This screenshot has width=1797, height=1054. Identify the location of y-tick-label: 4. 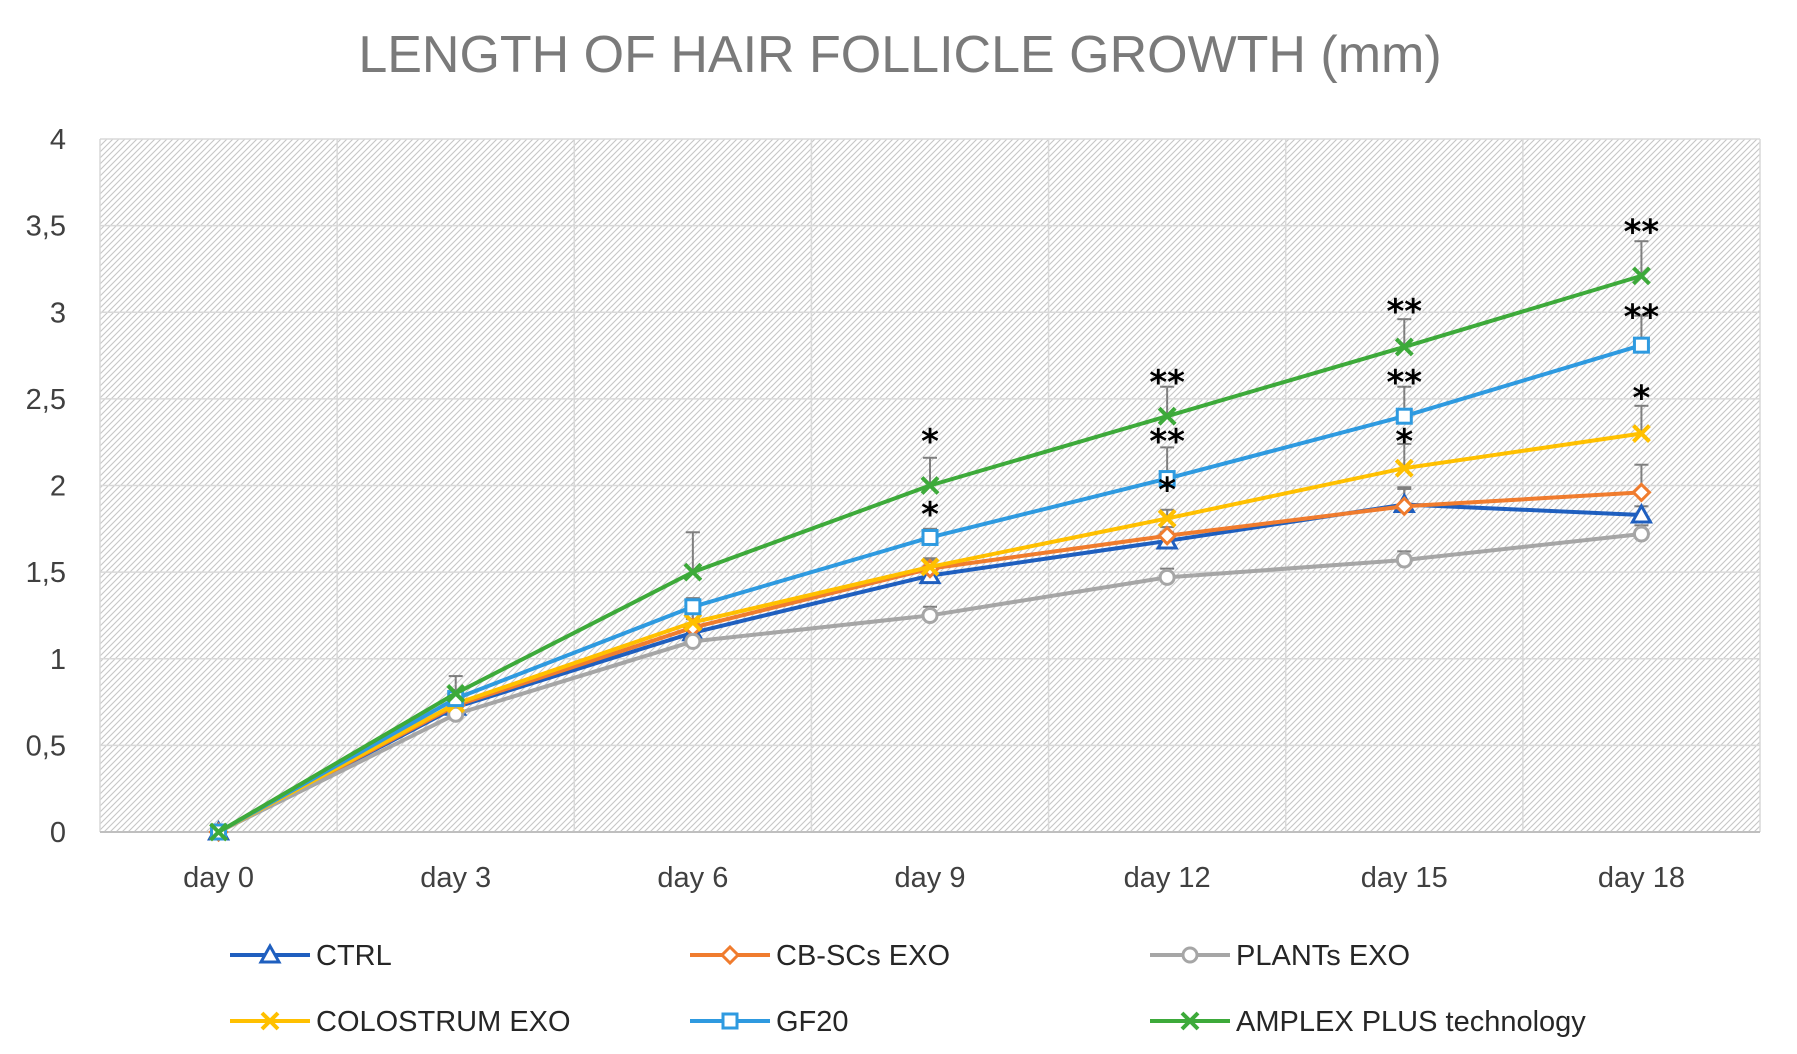
(58, 140).